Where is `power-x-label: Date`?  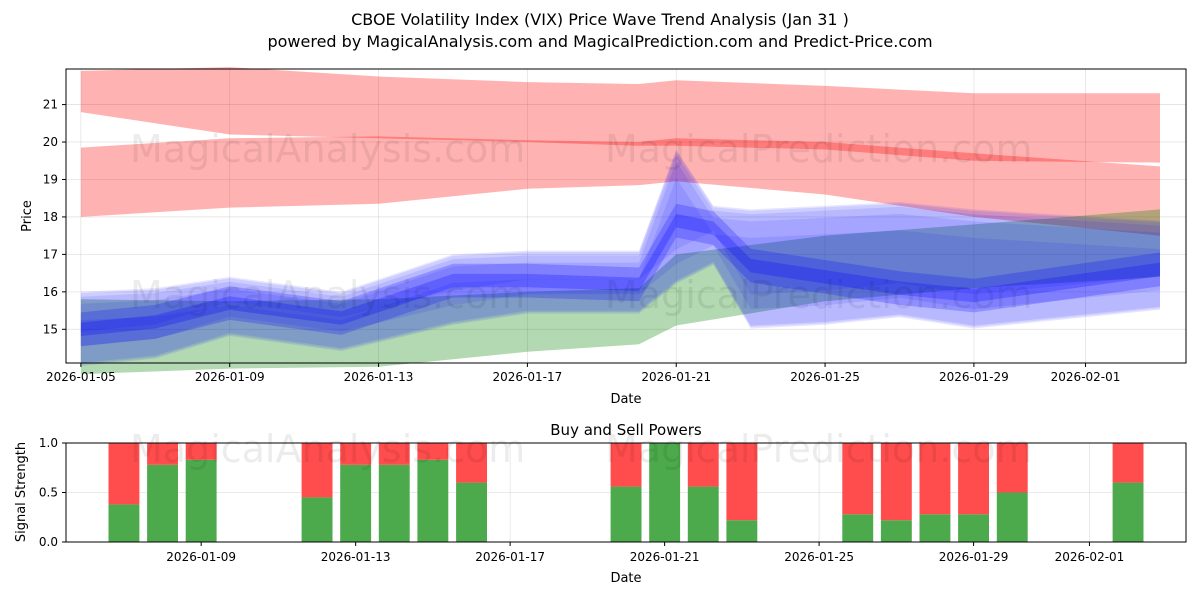 power-x-label: Date is located at coordinates (625, 578).